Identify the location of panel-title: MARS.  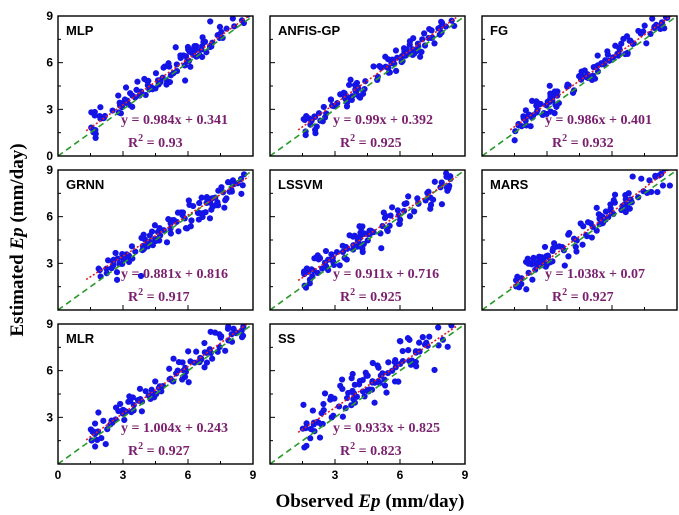
(509, 184).